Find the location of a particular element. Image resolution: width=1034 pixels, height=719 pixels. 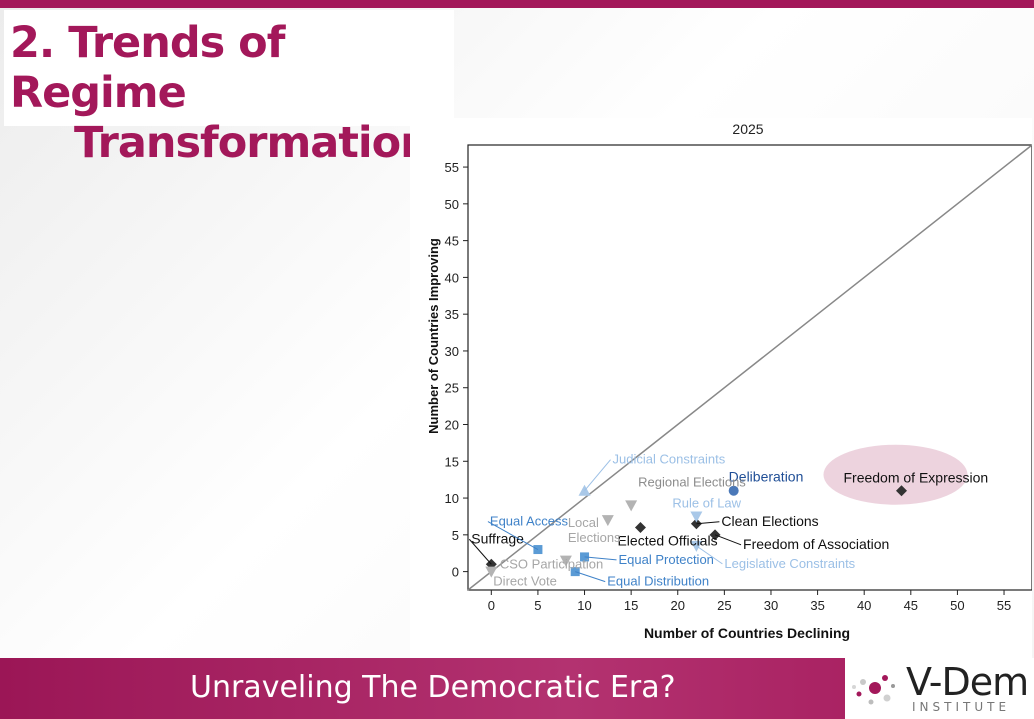

x-tick-label: 5 is located at coordinates (537, 605).